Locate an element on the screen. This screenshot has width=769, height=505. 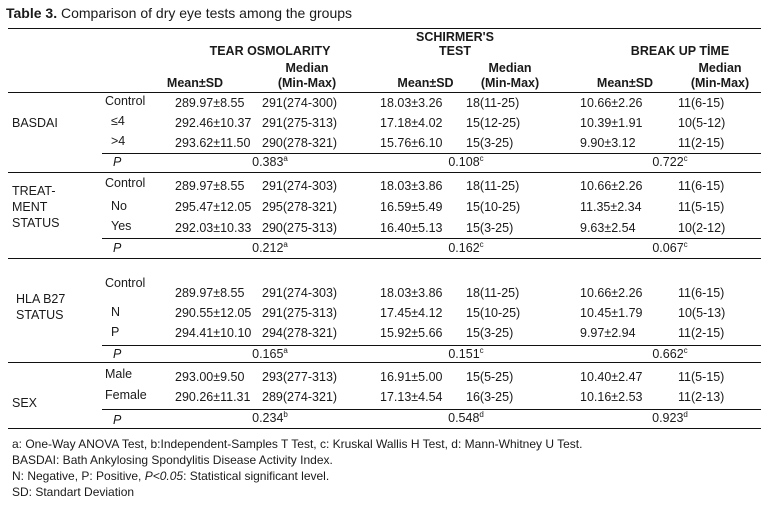
treatment-p-top-rule is located at coordinates (431, 238).